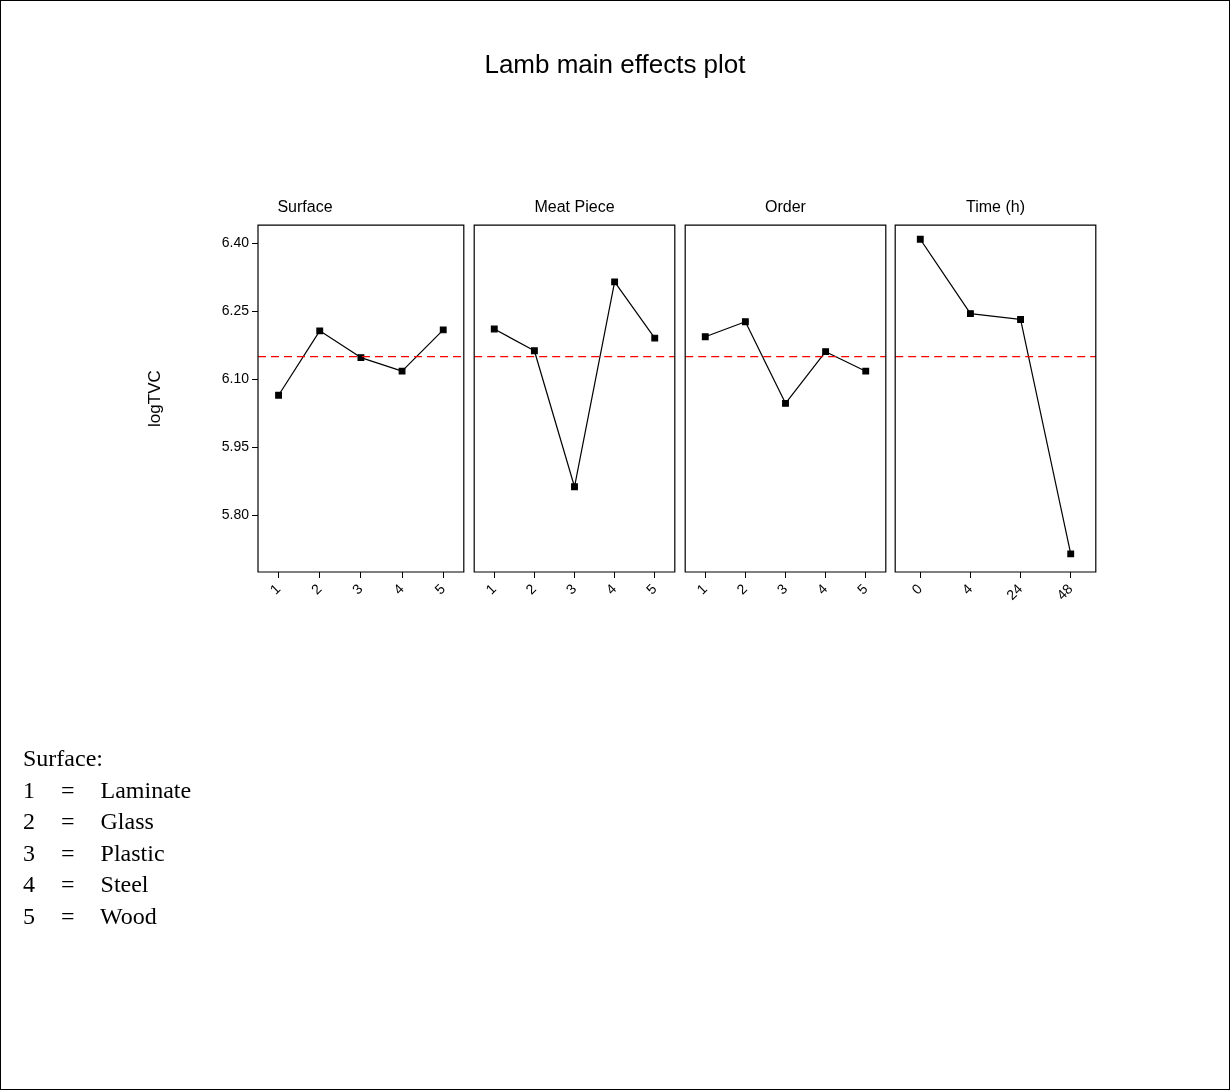 This screenshot has width=1230, height=1090. I want to click on y-tick-label: 6.25, so click(235, 310).